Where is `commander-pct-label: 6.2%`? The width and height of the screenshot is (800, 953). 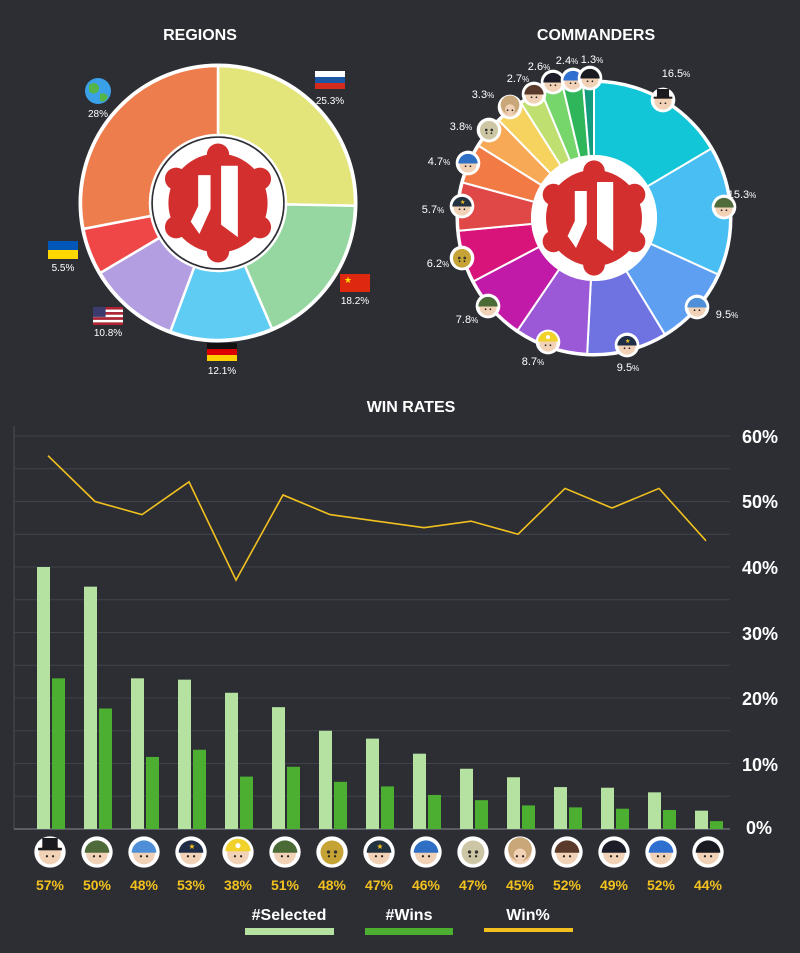
commander-pct-label: 6.2% is located at coordinates (438, 264).